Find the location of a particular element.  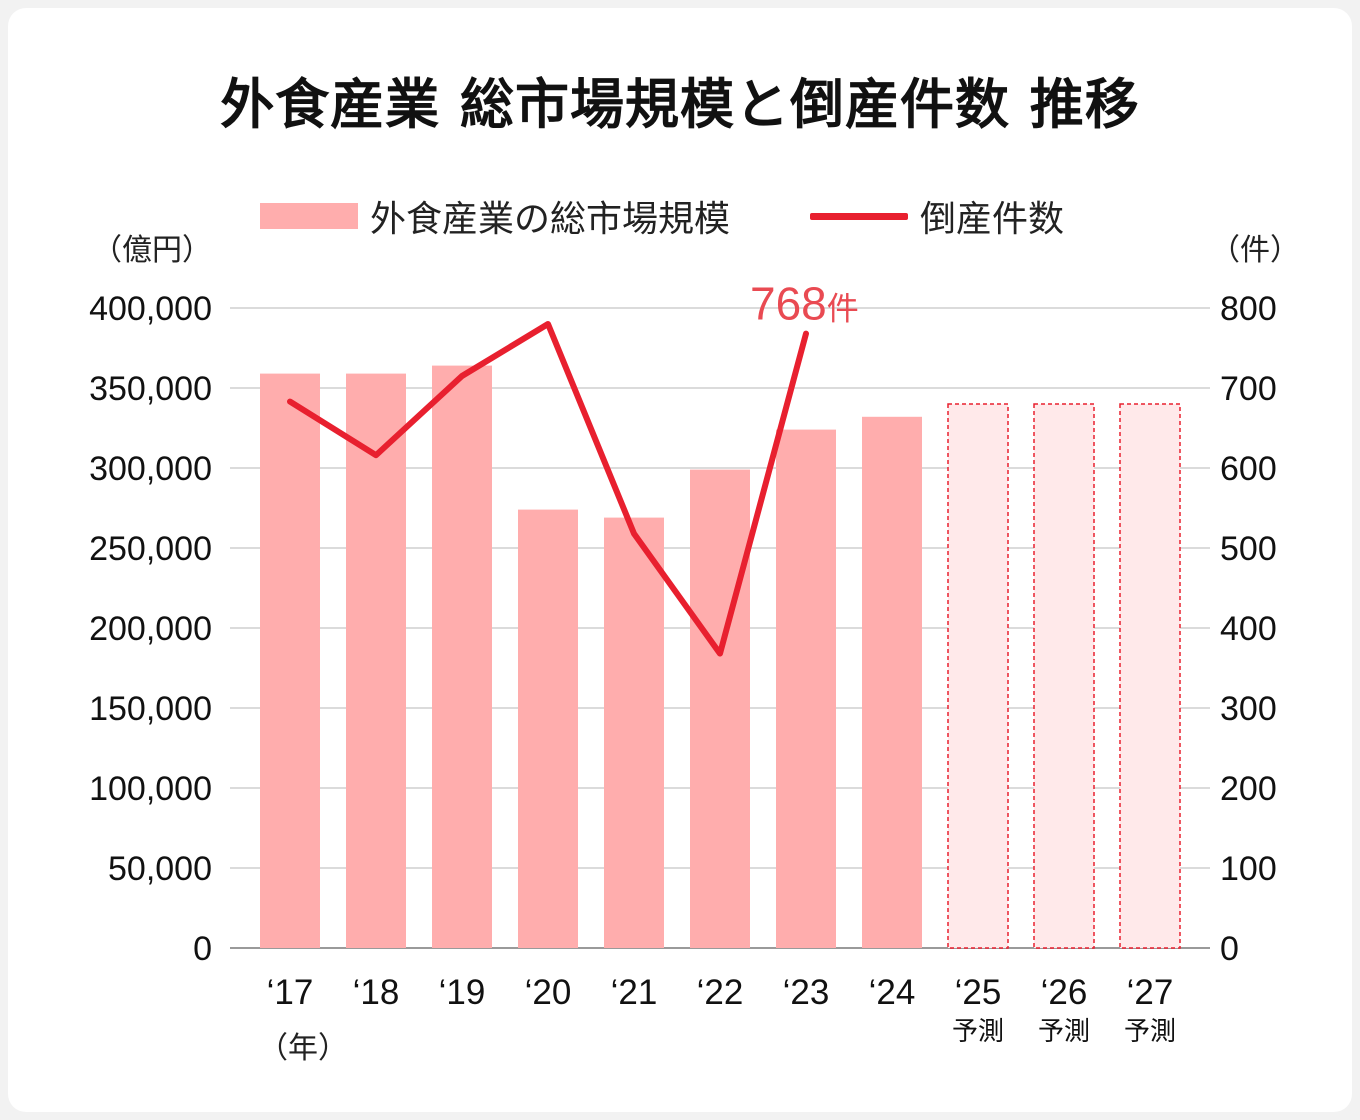

x-tick-label: ‘22 is located at coordinates (720, 992).